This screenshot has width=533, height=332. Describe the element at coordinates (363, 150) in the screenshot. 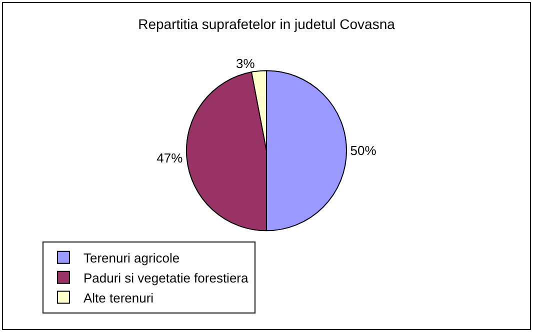

I see `data-label: 50%` at that location.